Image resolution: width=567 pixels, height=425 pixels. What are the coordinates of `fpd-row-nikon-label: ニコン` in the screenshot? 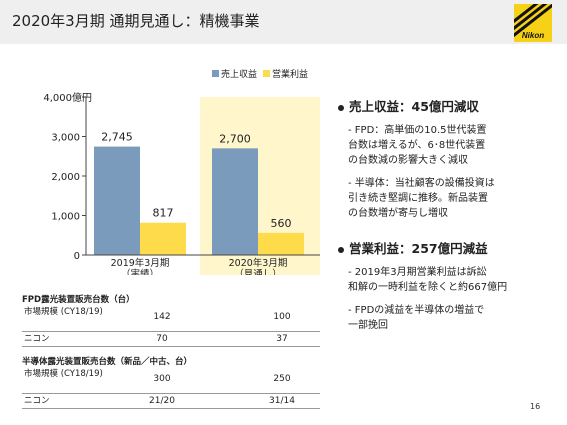 It's located at (37, 339).